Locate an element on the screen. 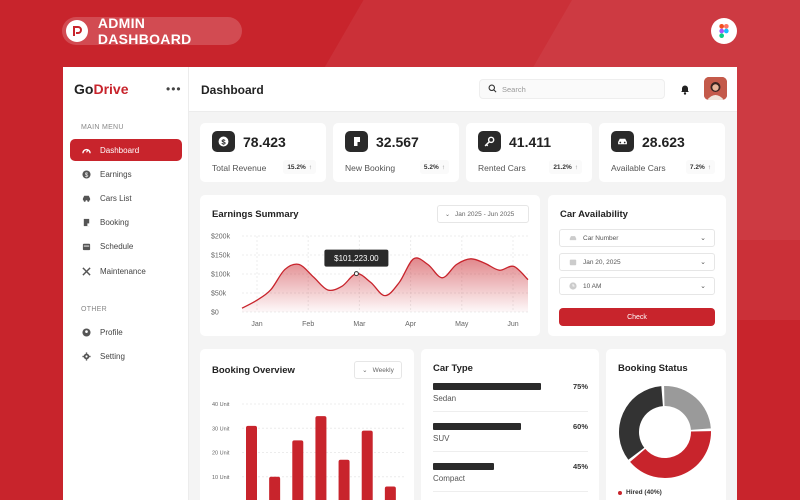 The image size is (800, 500). brand-logo-icon is located at coordinates (77, 31).